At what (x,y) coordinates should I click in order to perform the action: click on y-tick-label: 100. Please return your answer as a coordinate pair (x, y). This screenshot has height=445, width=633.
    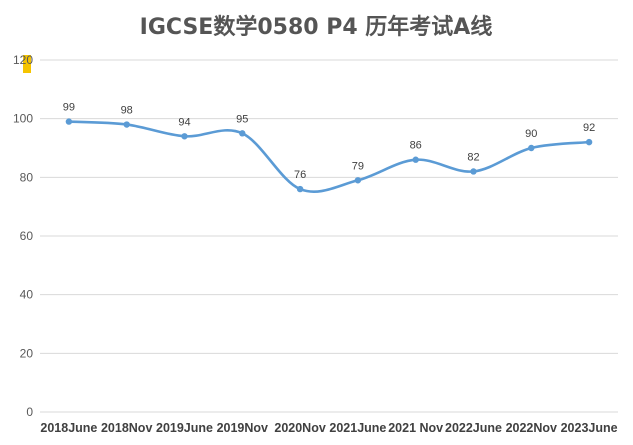
    Looking at the image, I should click on (23, 119).